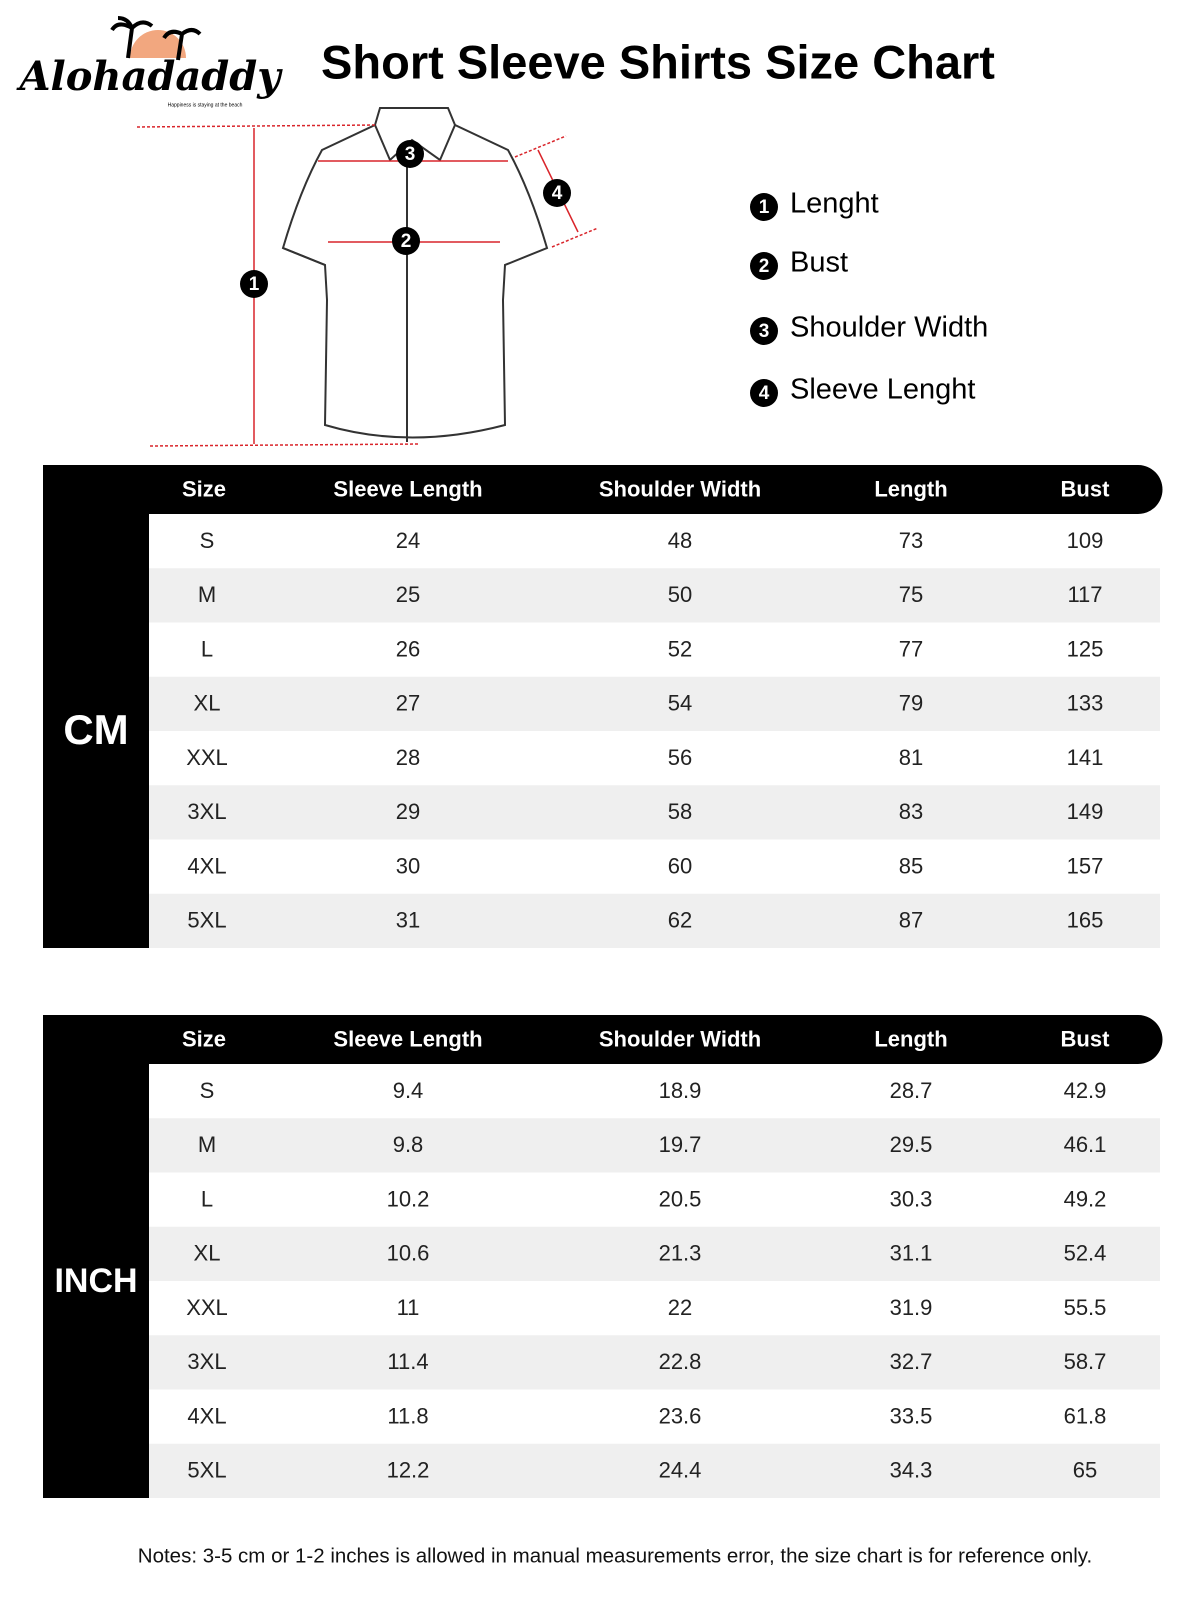 This screenshot has width=1200, height=1600. I want to click on table-cell: 117, so click(1084, 594).